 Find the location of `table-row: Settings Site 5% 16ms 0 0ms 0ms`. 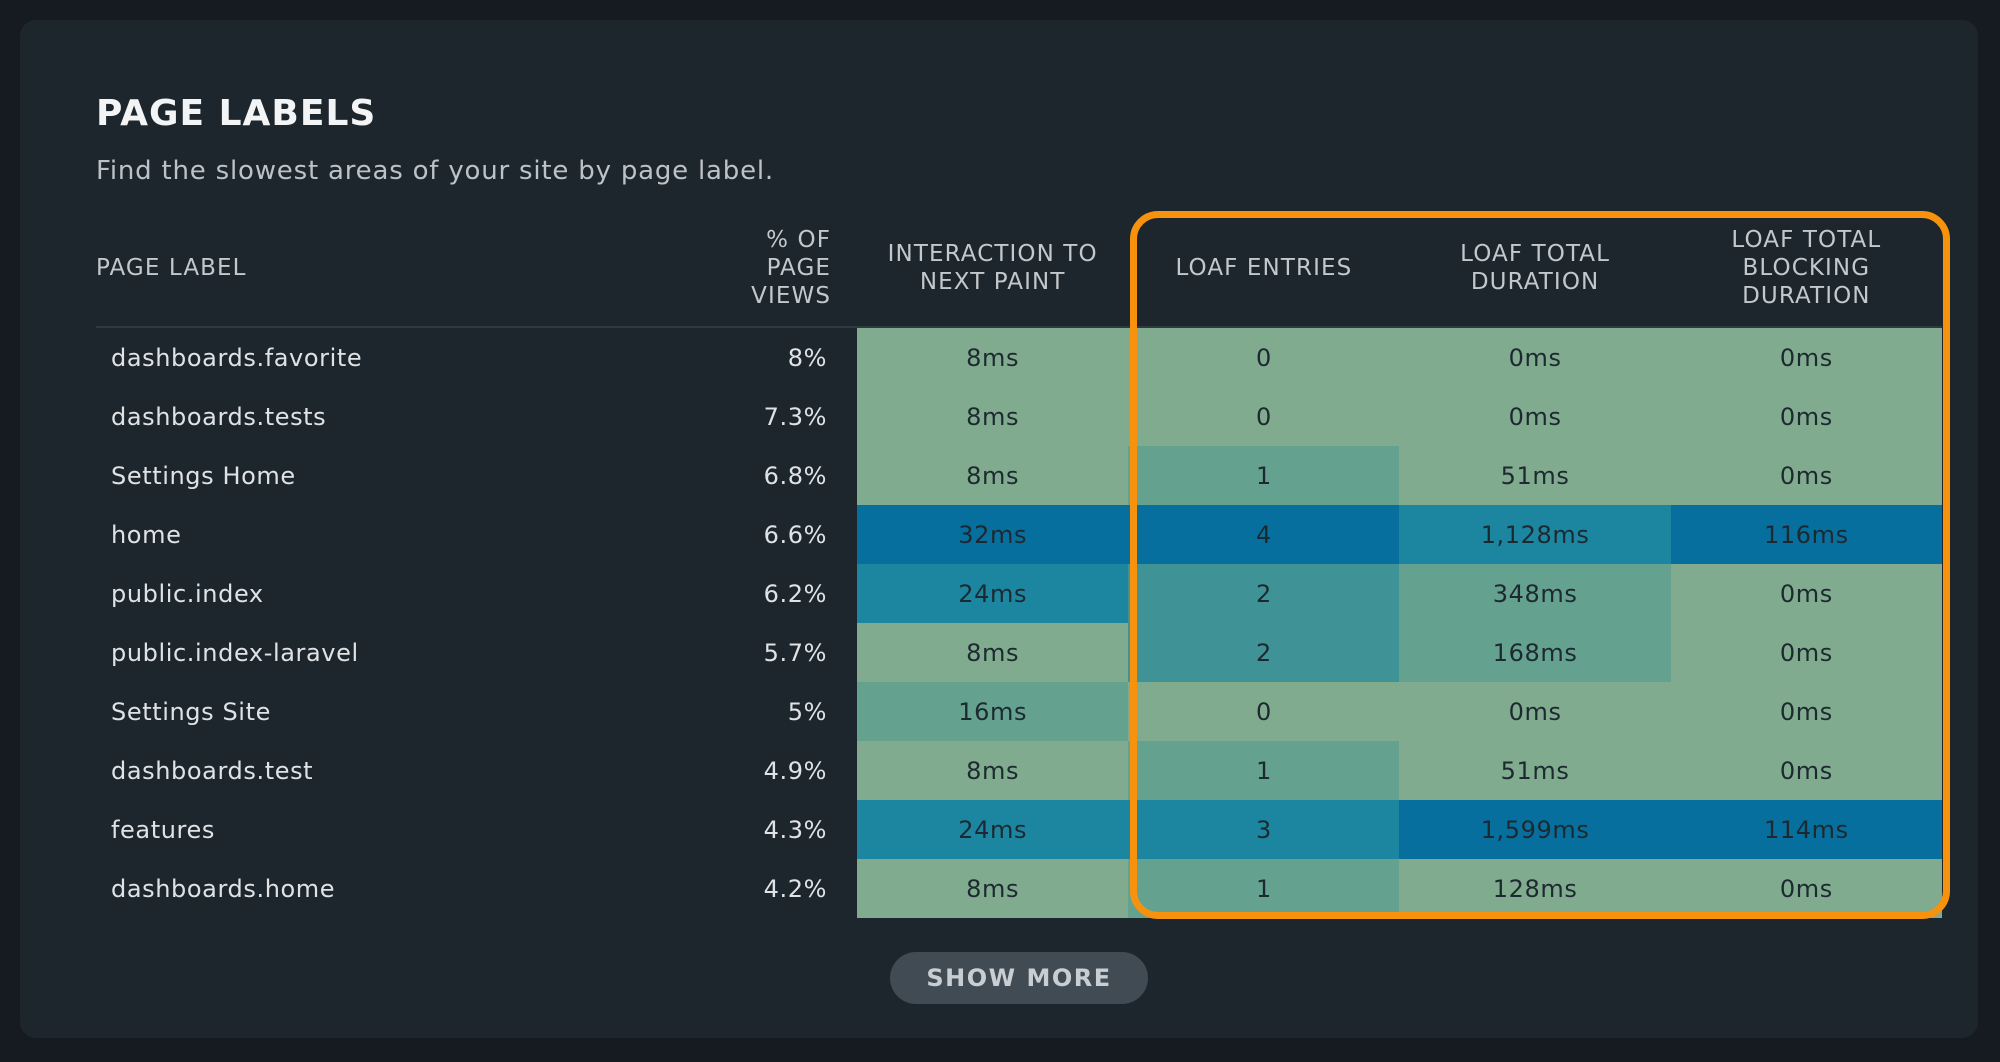

table-row: Settings Site 5% 16ms 0 0ms 0ms is located at coordinates (1019, 711).